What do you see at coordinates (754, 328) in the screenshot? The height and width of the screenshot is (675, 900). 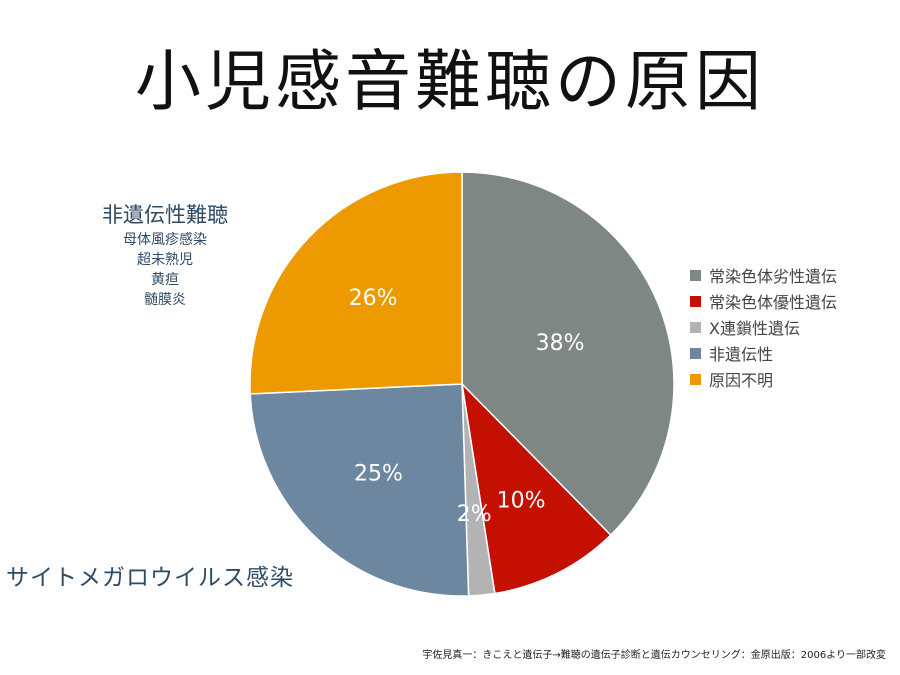 I see `legend-label: X連鎖性遺伝` at bounding box center [754, 328].